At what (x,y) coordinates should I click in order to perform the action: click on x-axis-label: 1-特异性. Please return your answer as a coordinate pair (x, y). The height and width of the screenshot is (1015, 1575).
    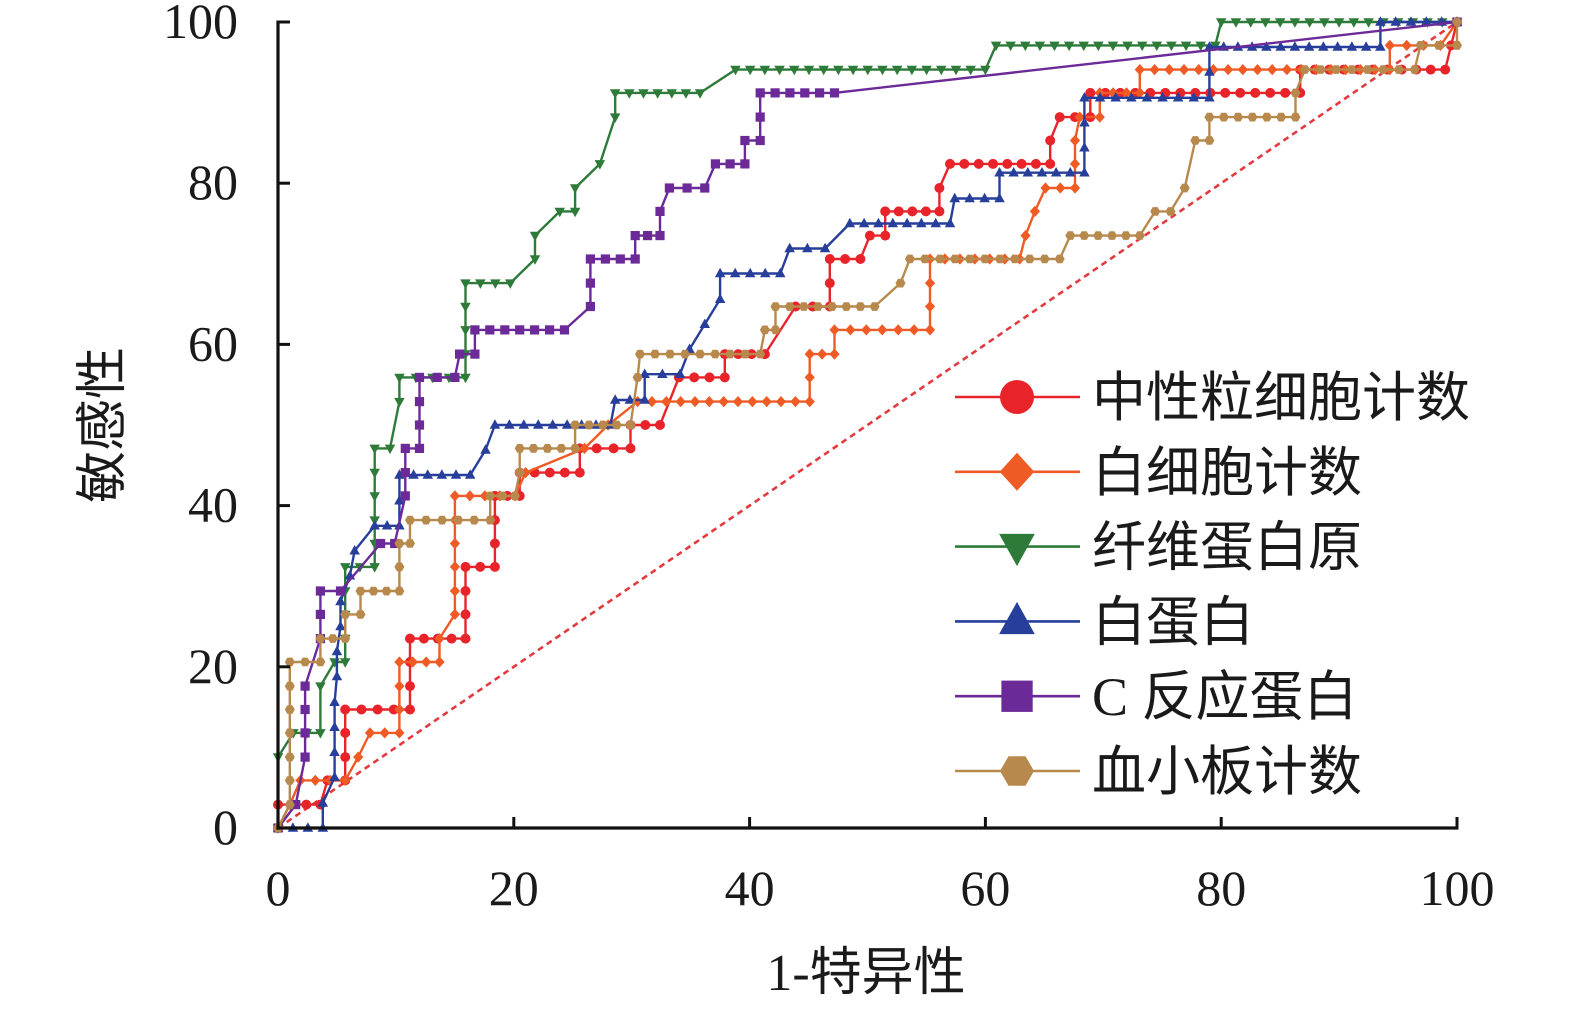
    Looking at the image, I should click on (865, 973).